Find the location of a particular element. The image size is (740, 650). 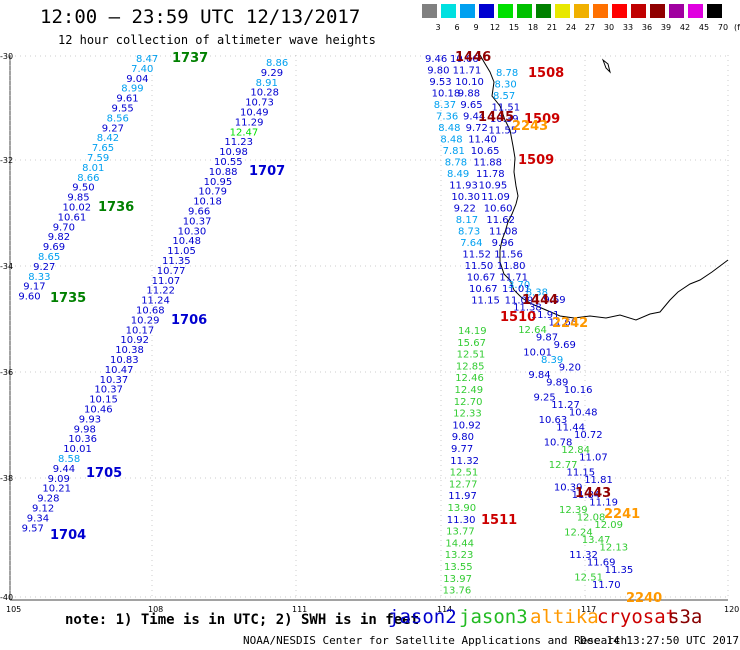

wave-height-value: 10.46 is located at coordinates (98, 410).